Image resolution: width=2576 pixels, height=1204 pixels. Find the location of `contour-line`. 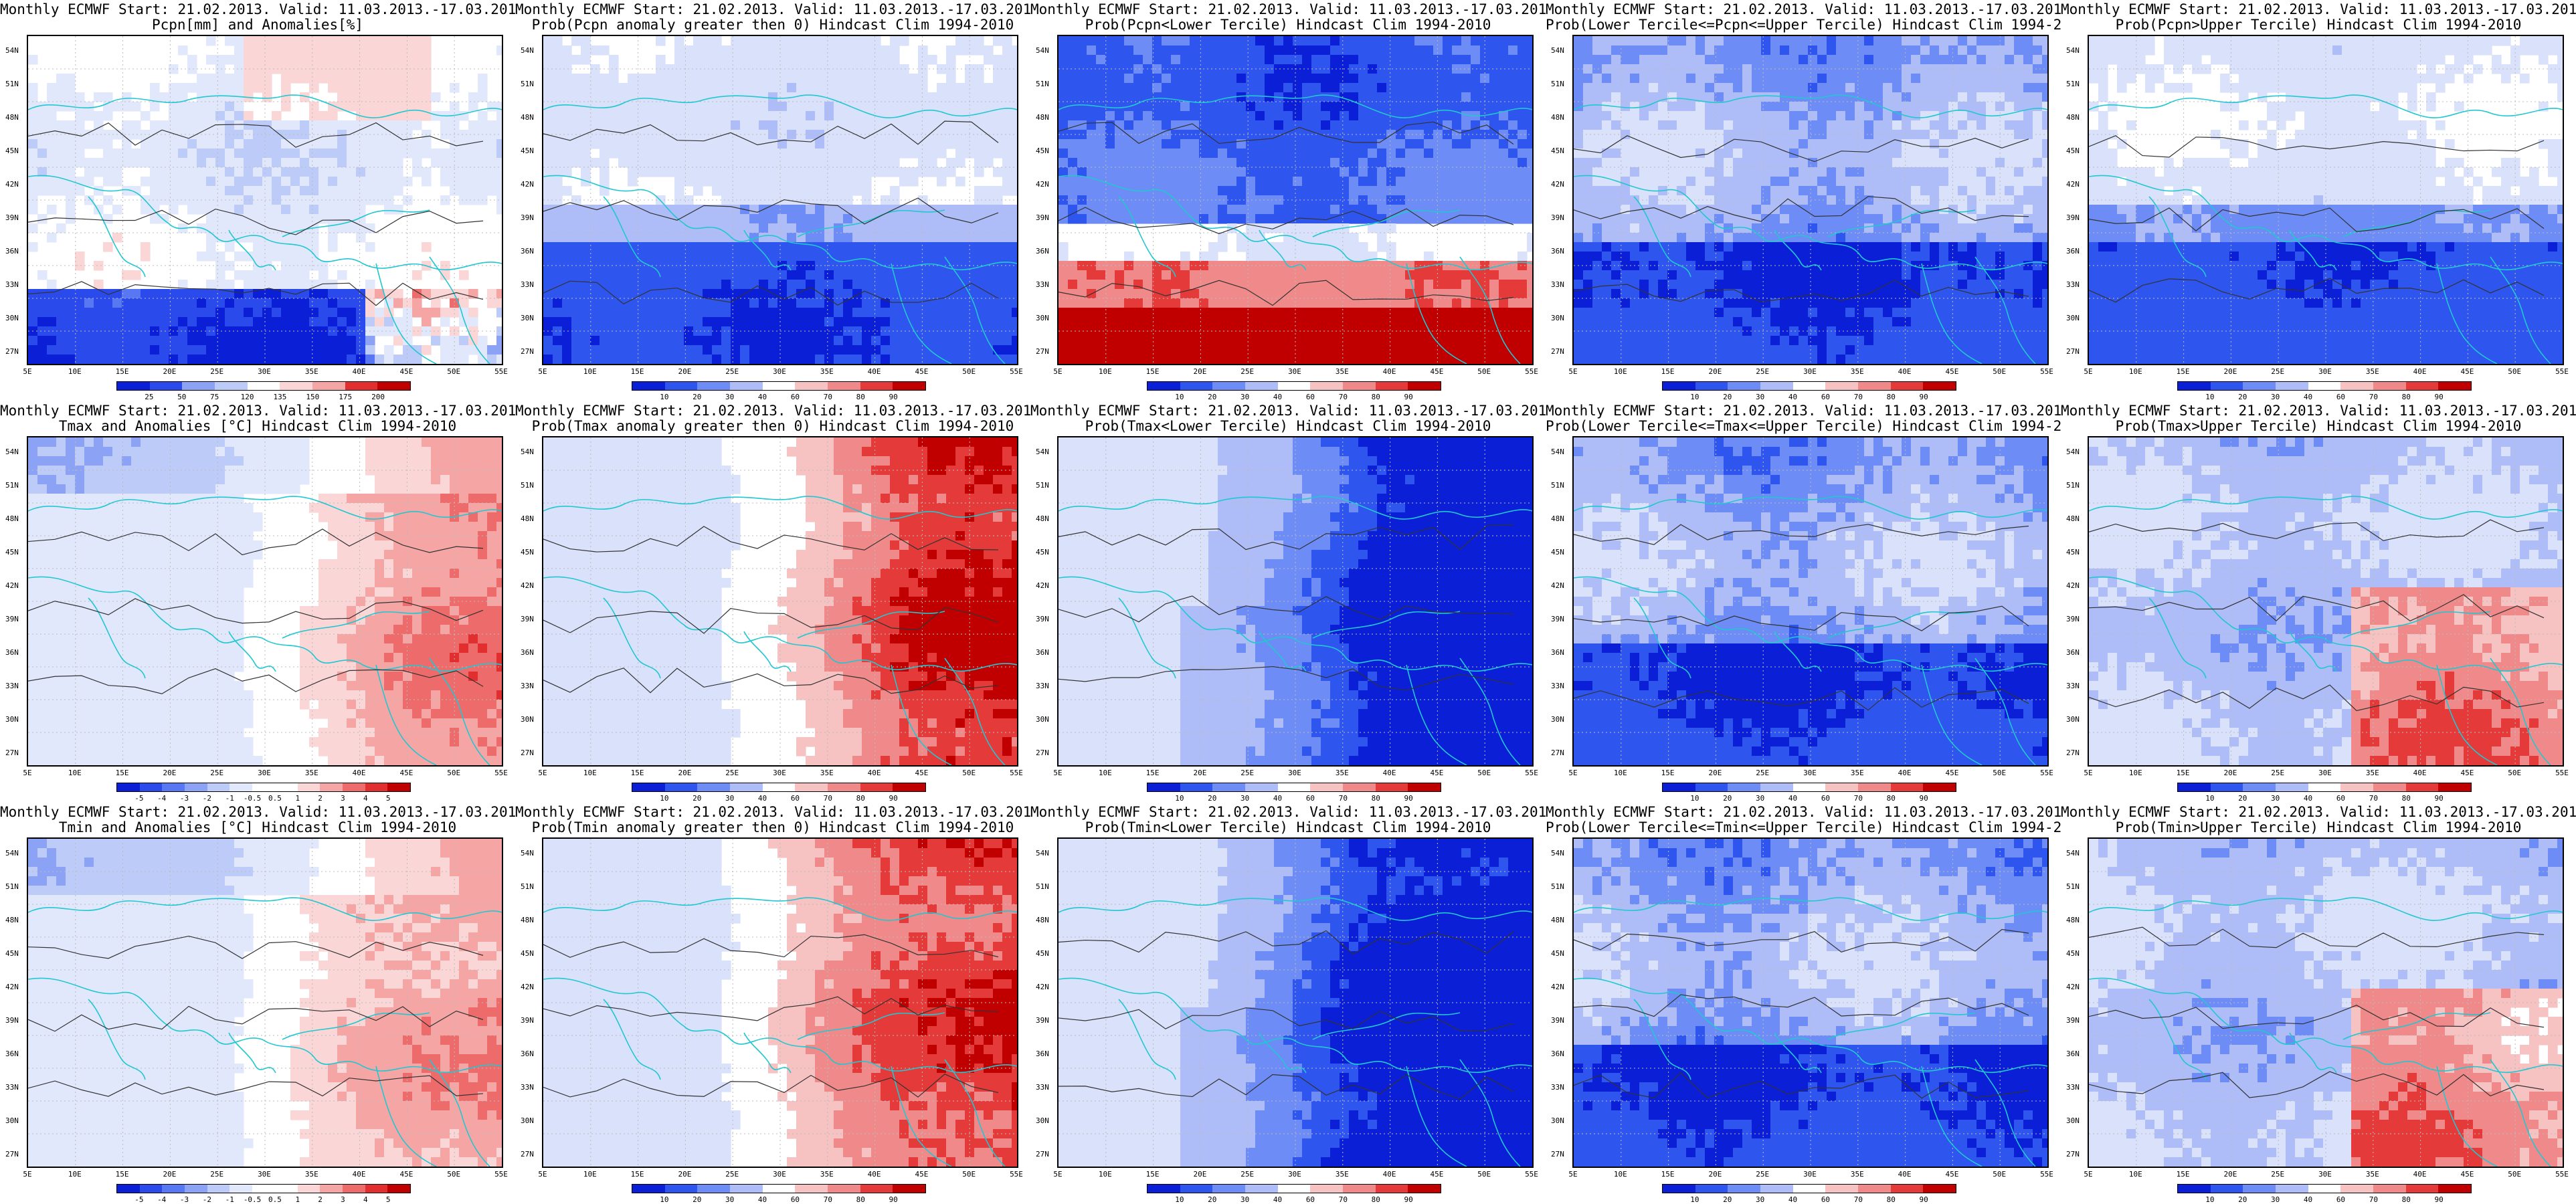

contour-line is located at coordinates (256, 135).